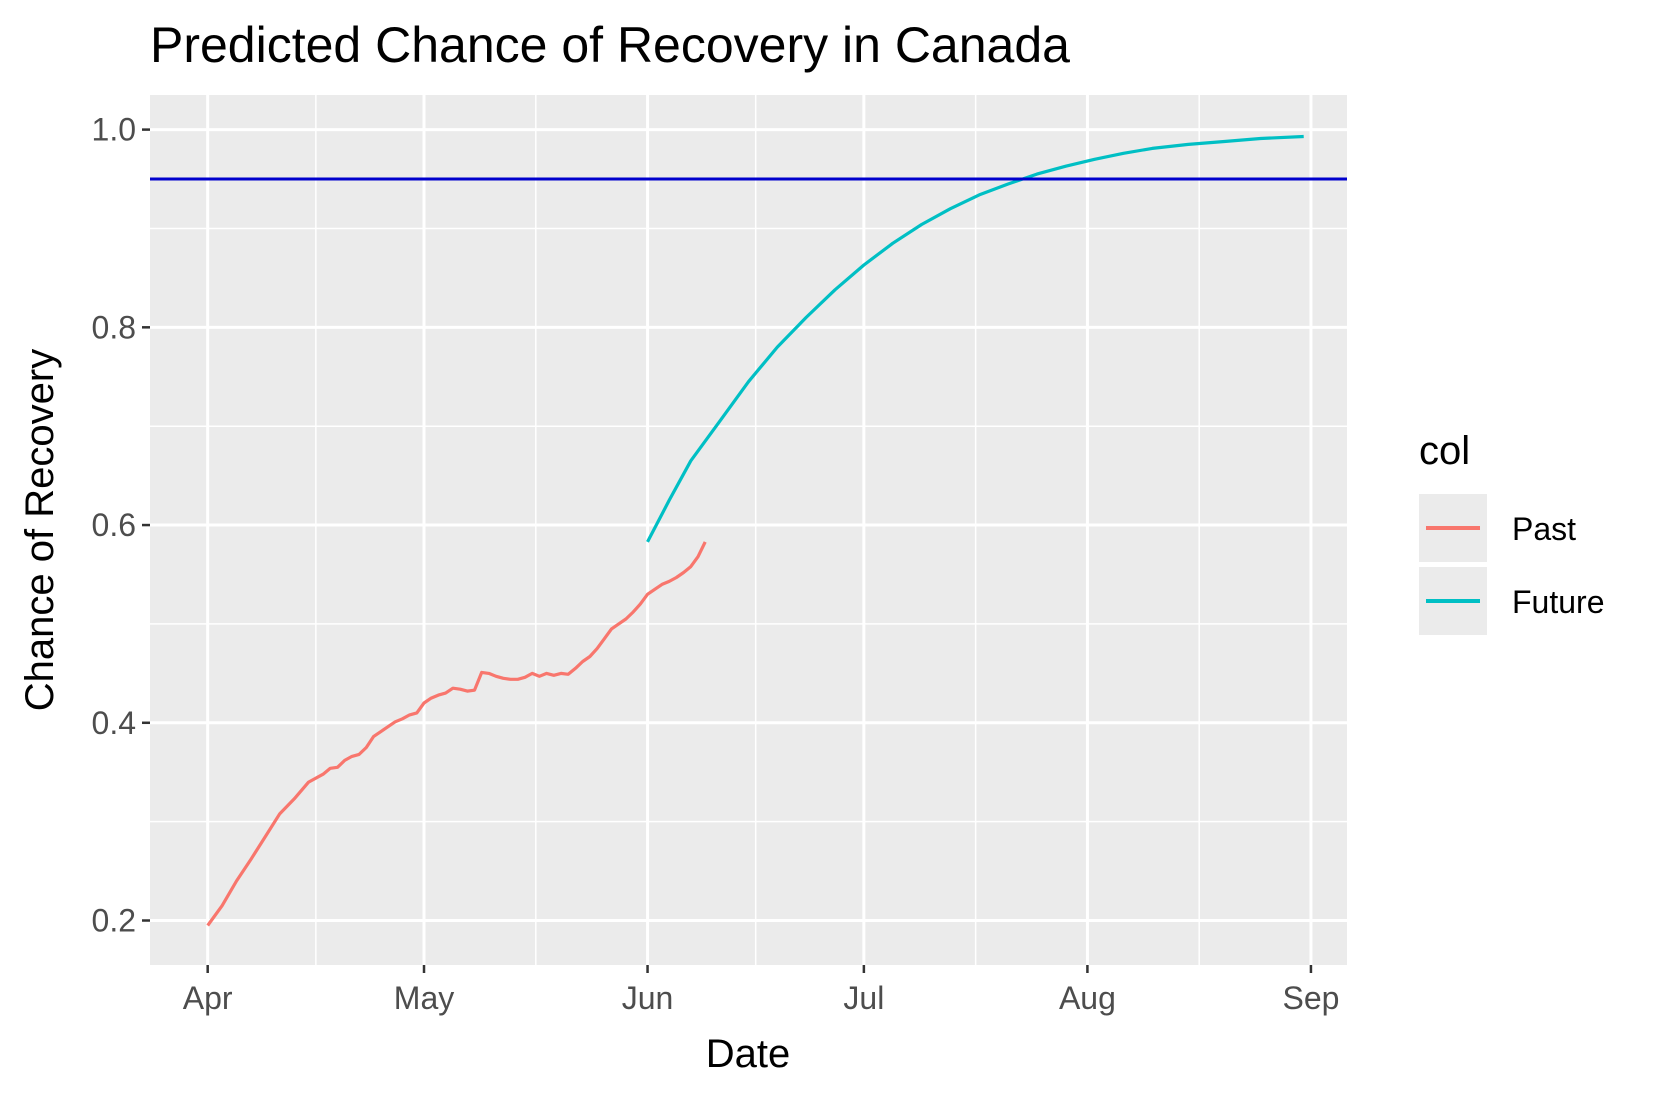 This screenshot has height=1093, width=1653. What do you see at coordinates (208, 998) in the screenshot?
I see `x-tick-label: Apr` at bounding box center [208, 998].